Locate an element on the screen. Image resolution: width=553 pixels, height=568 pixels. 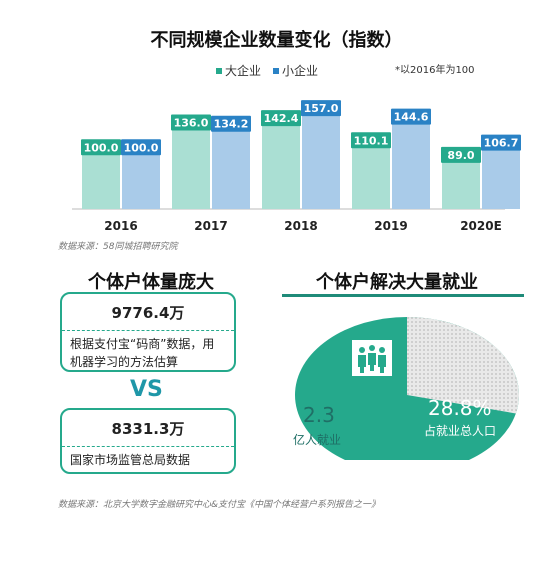
vs-label: VS is located at coordinates (146, 389).